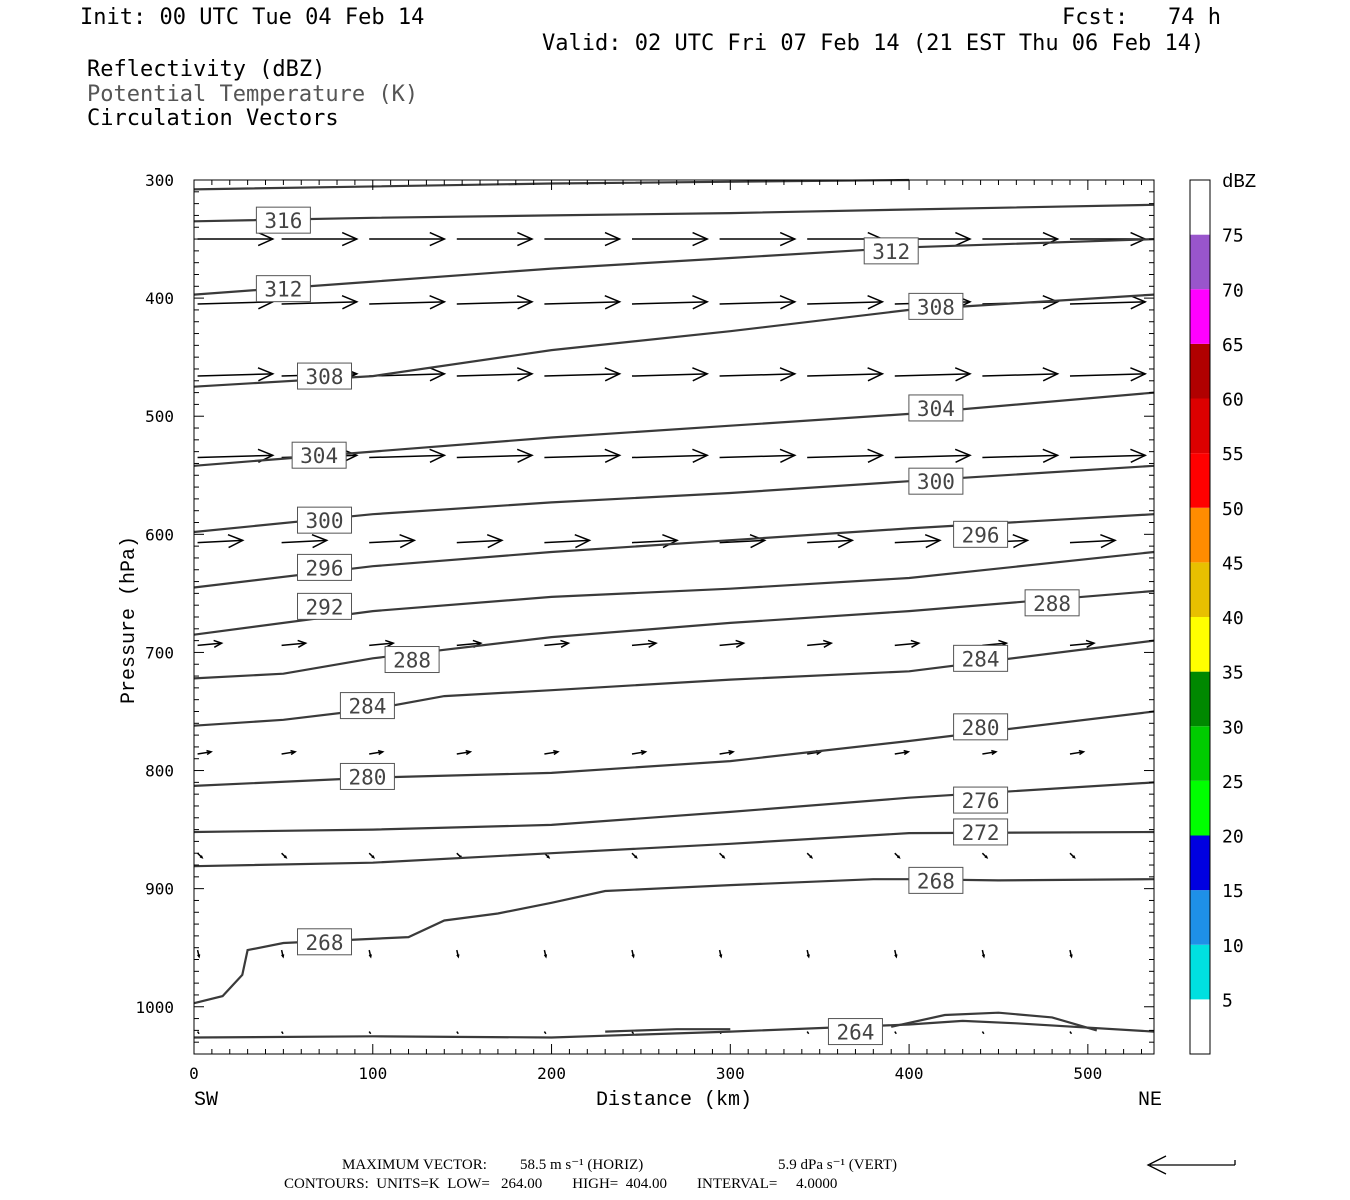 The height and width of the screenshot is (1200, 1350). Describe the element at coordinates (1233, 727) in the screenshot. I see `colorbar-label: 30` at that location.